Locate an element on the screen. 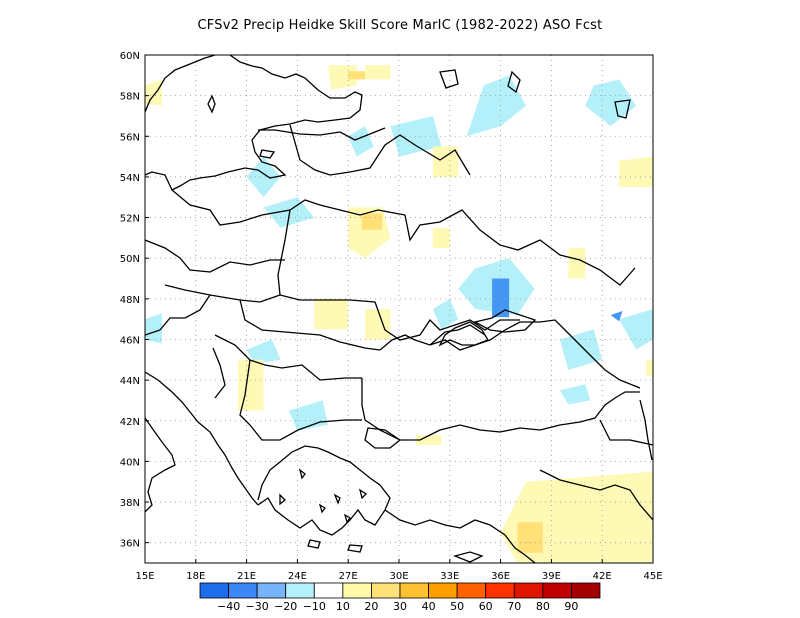 The height and width of the screenshot is (618, 800). baltic-coastline is located at coordinates (254, 123).